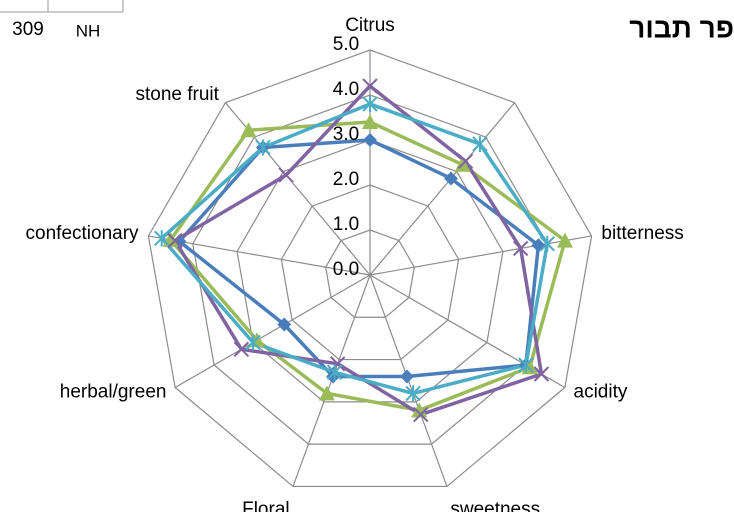 This screenshot has height=512, width=734. What do you see at coordinates (83, 233) in the screenshot?
I see `category-label: confectionary` at bounding box center [83, 233].